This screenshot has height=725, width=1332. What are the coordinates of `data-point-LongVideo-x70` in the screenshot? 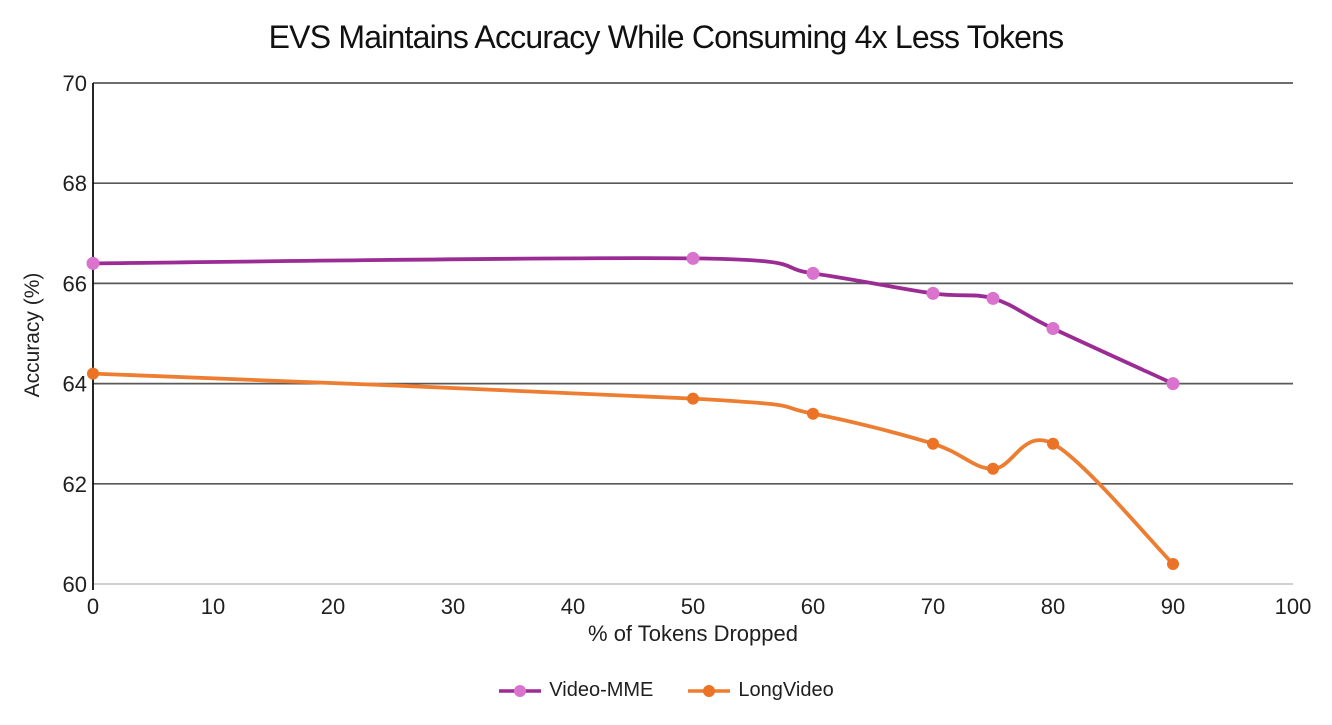 It's located at (933, 443).